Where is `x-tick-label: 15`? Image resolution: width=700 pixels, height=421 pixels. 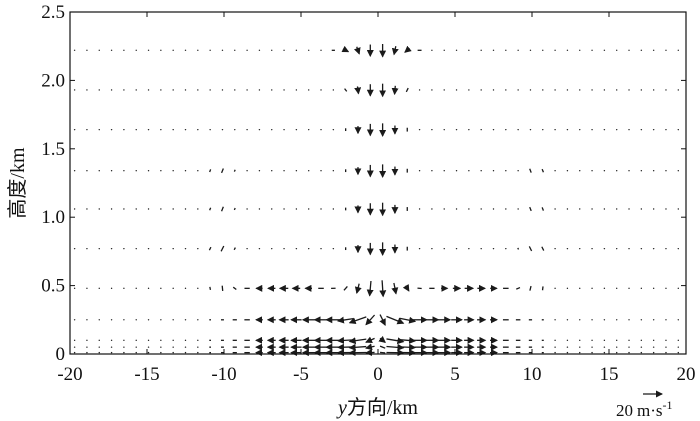
x-tick-label: 15 is located at coordinates (609, 374).